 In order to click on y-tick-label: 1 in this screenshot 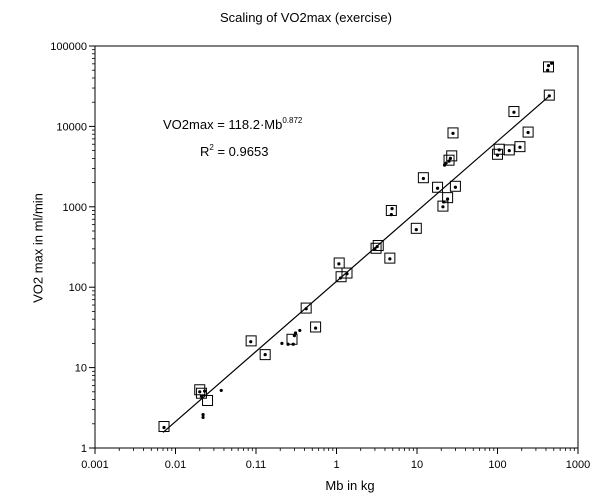, I will do `click(84, 449)`.